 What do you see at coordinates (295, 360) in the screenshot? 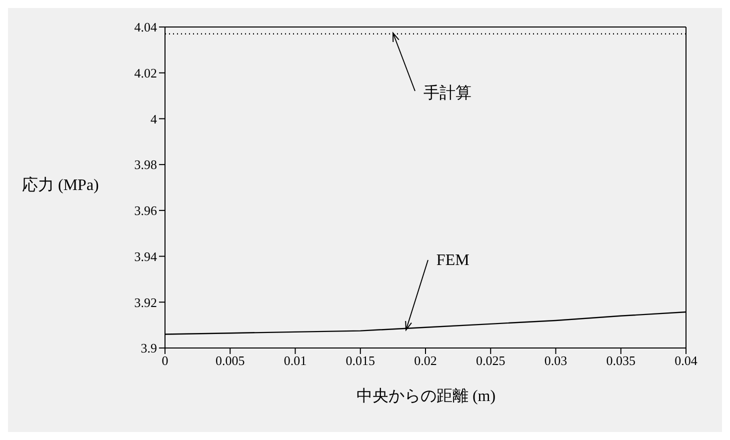
I see `x-tick-label: 0.01` at bounding box center [295, 360].